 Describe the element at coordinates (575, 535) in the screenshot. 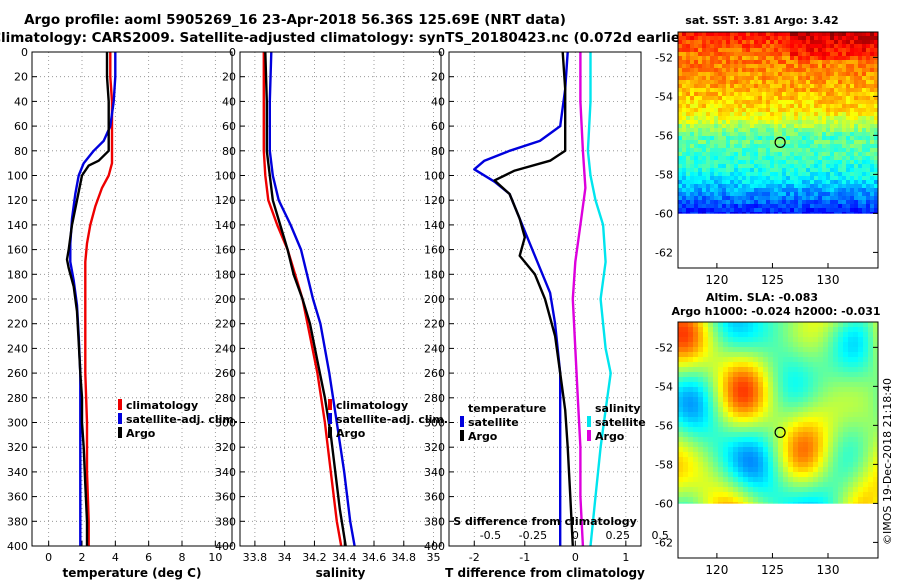

I see `top-tick-label: 0` at that location.